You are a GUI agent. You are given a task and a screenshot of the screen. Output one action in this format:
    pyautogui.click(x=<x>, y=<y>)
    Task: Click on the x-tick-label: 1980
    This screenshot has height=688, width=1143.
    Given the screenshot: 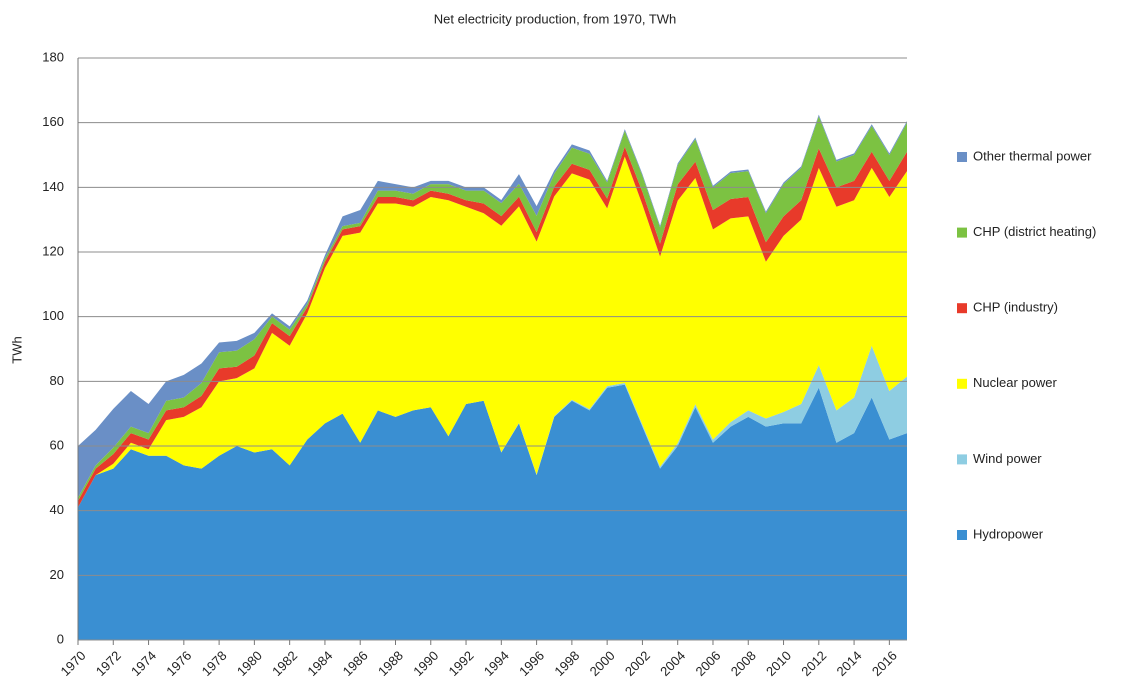 What is the action you would take?
    pyautogui.click(x=249, y=663)
    